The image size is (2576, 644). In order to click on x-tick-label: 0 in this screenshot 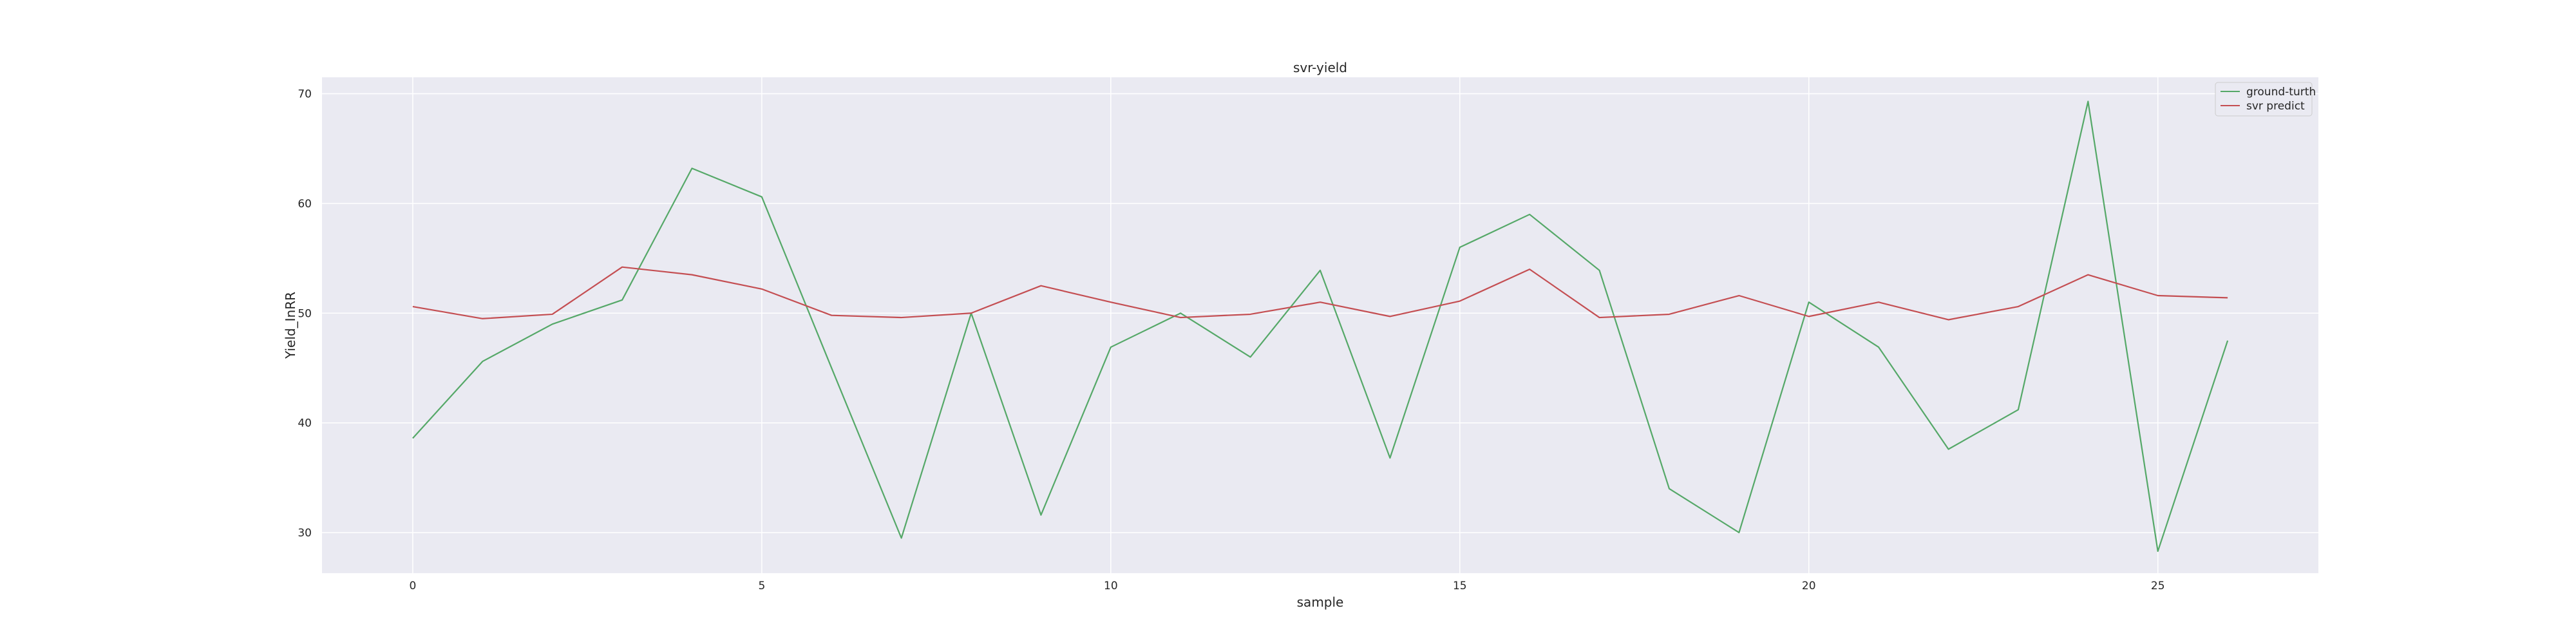, I will do `click(413, 586)`.